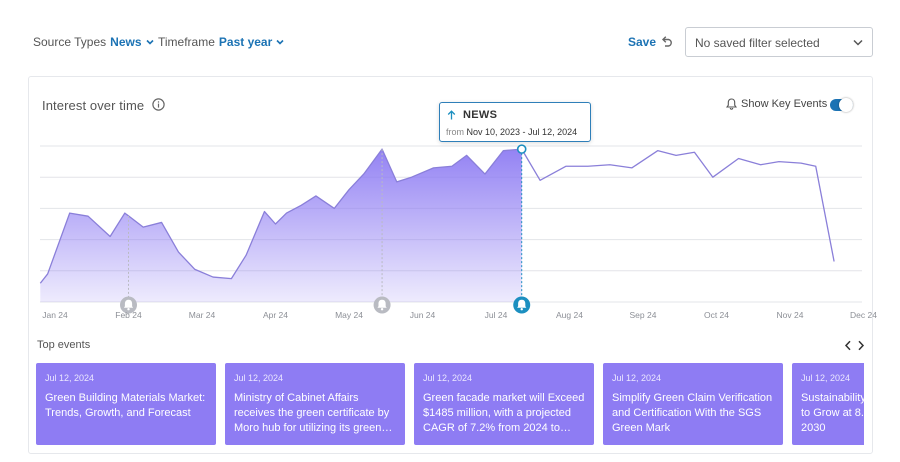  Describe the element at coordinates (784, 104) in the screenshot. I see `key-events-label: Show Key Events` at that location.